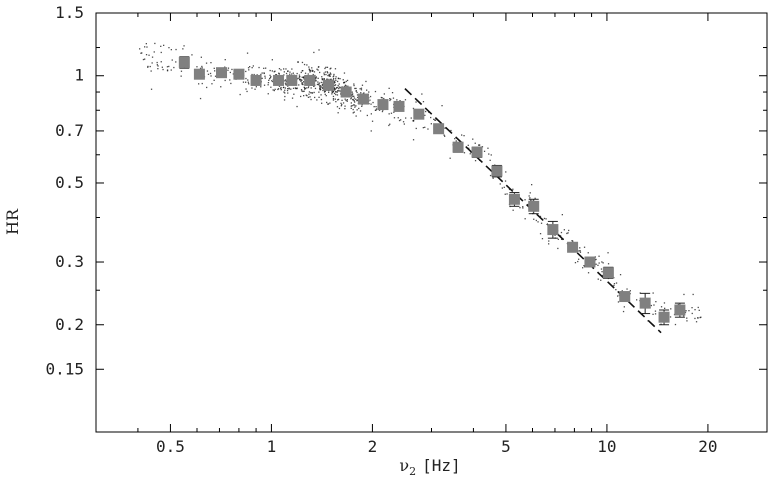 The width and height of the screenshot is (771, 478). I want to click on y-axis-label: HR, so click(12, 221).